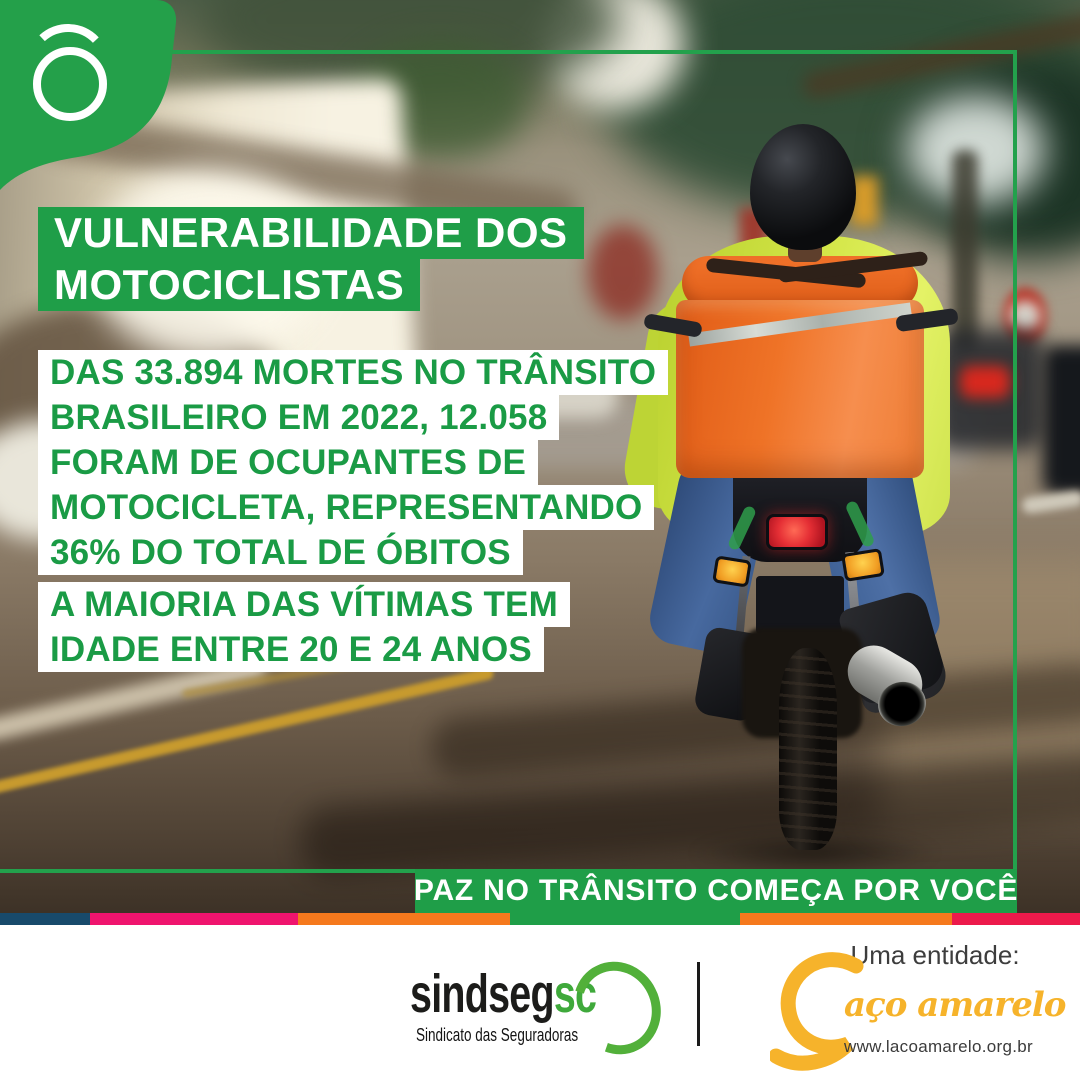 This screenshot has height=1080, width=1080. What do you see at coordinates (299, 417) in the screenshot?
I see `stats-line: BRASILEIRO EM 2022, 12.058` at bounding box center [299, 417].